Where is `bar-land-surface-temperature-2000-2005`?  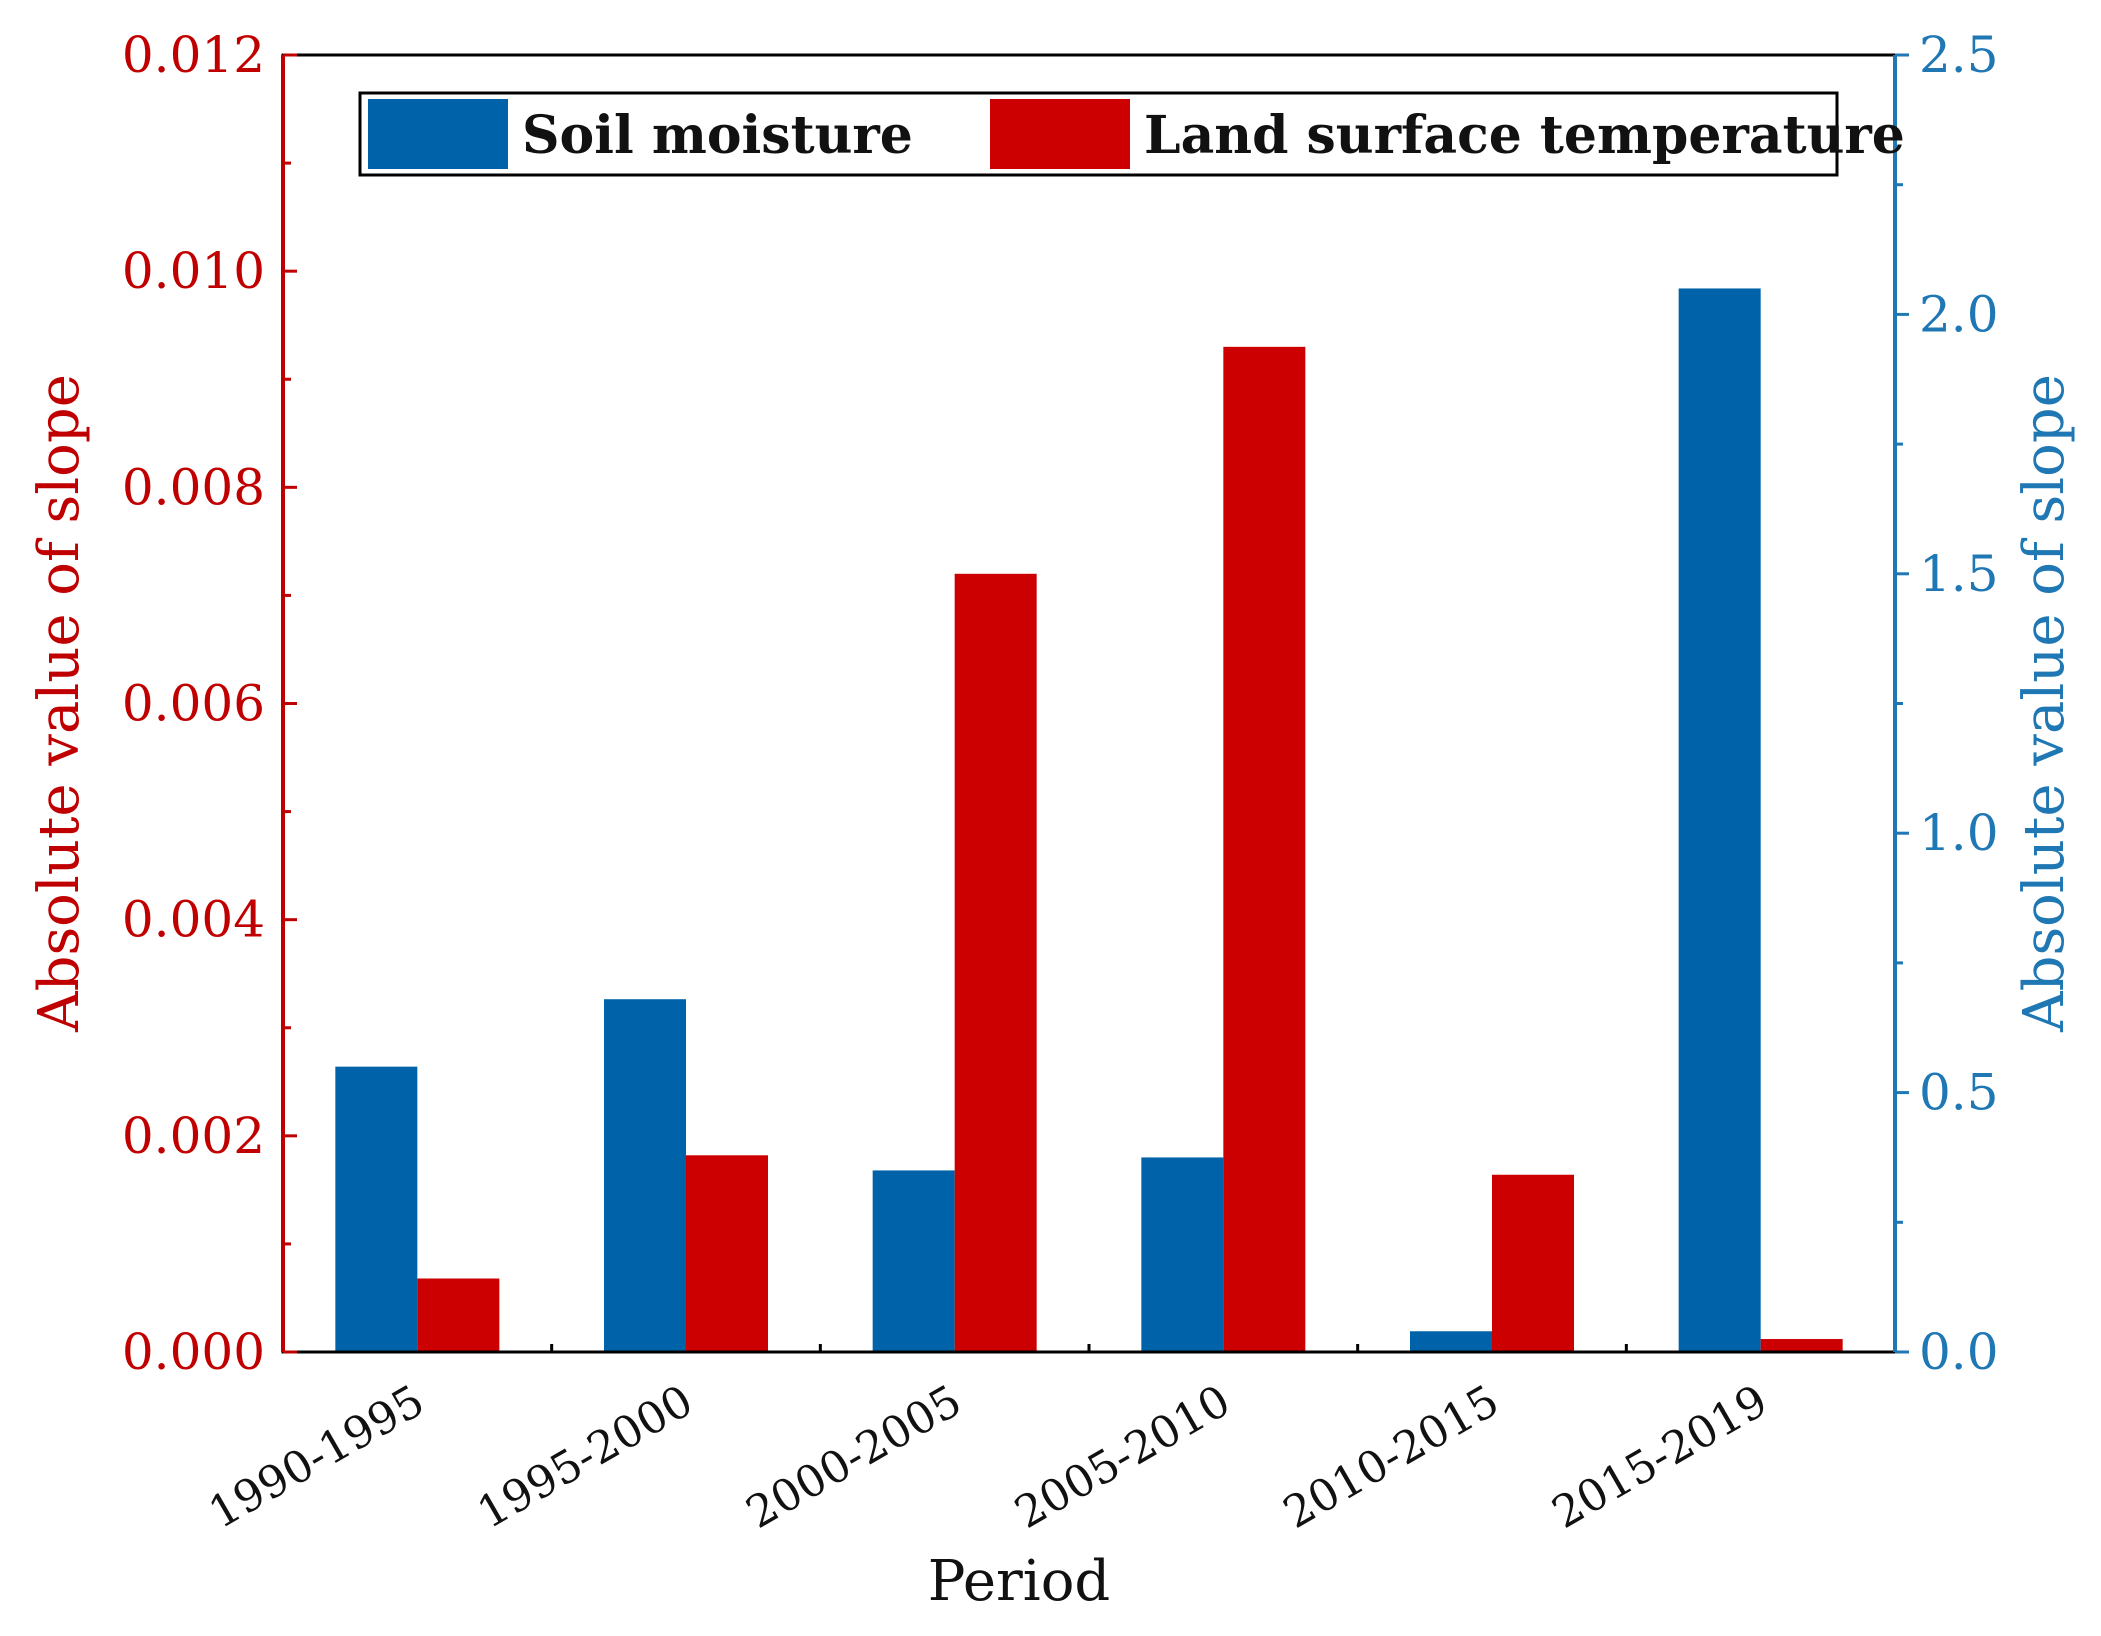
bar-land-surface-temperature-2000-2005 is located at coordinates (995, 962).